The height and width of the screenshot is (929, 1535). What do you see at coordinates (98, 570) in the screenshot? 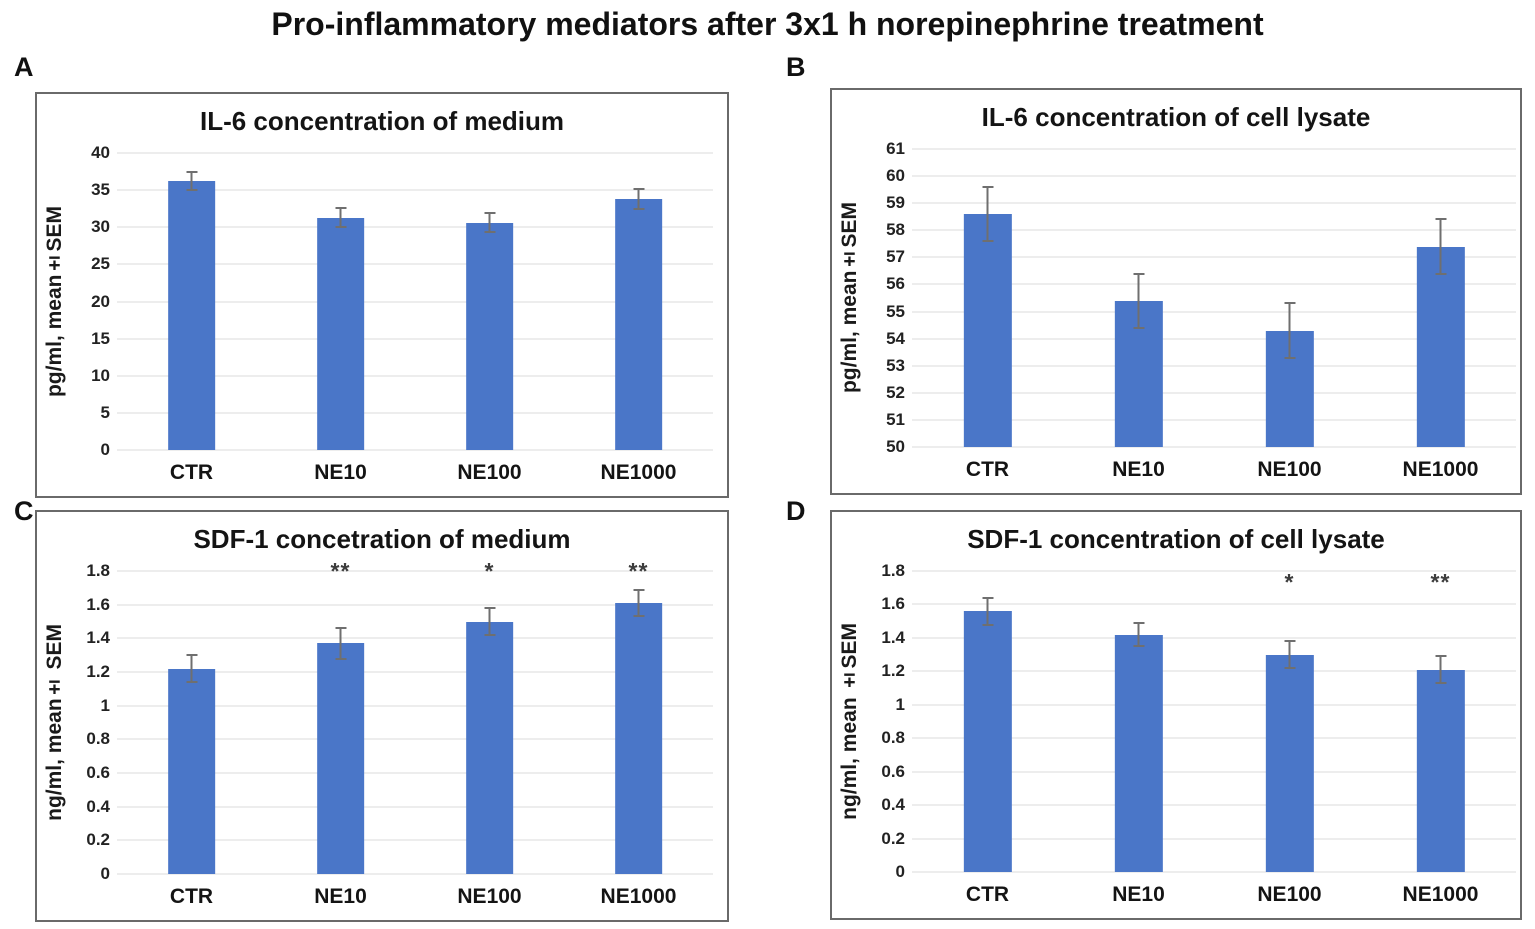
I see `y-tick-label: 1.8` at bounding box center [98, 570].